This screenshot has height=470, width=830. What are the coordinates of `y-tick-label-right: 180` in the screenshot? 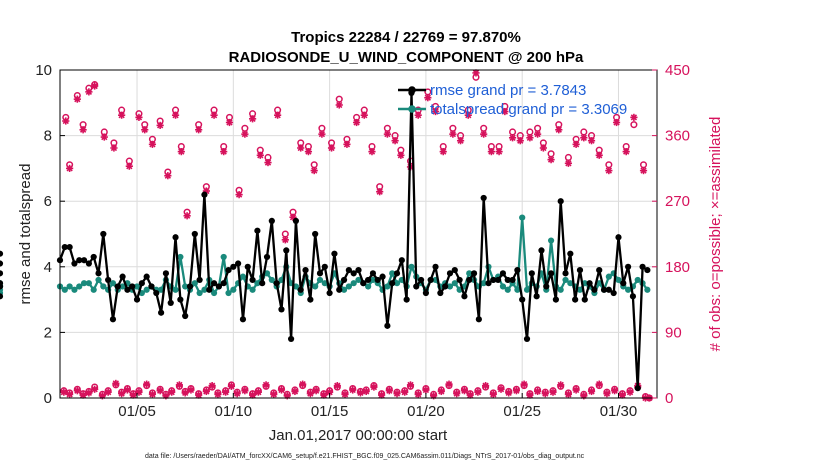 It's located at (677, 267).